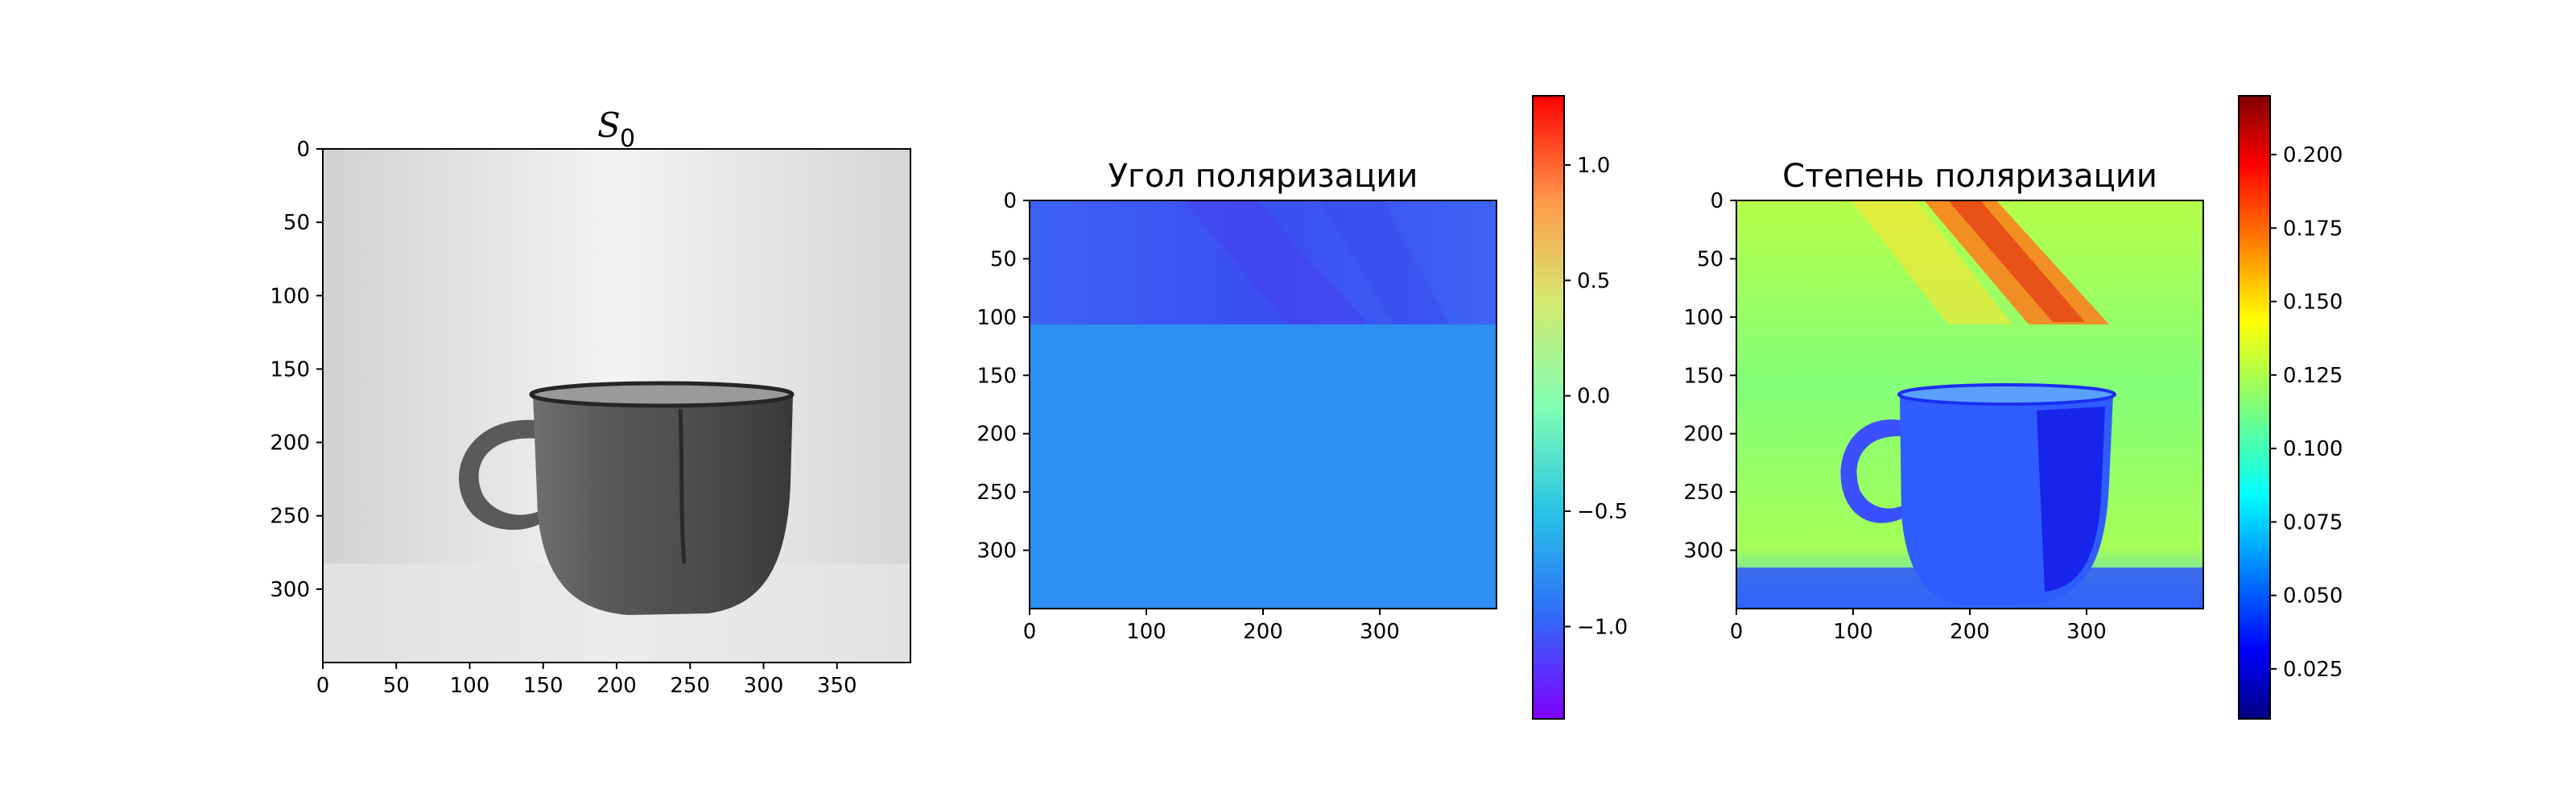 This screenshot has height=805, width=2576. What do you see at coordinates (2313, 155) in the screenshot?
I see `colorbar-tick-label: 0.200` at bounding box center [2313, 155].